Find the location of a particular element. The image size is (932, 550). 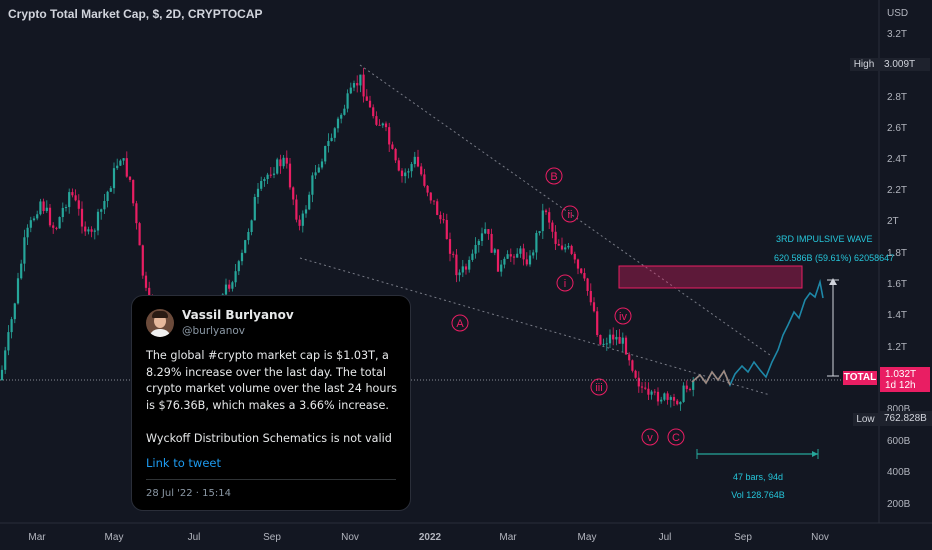

svg-text: v is located at coordinates (650, 438).